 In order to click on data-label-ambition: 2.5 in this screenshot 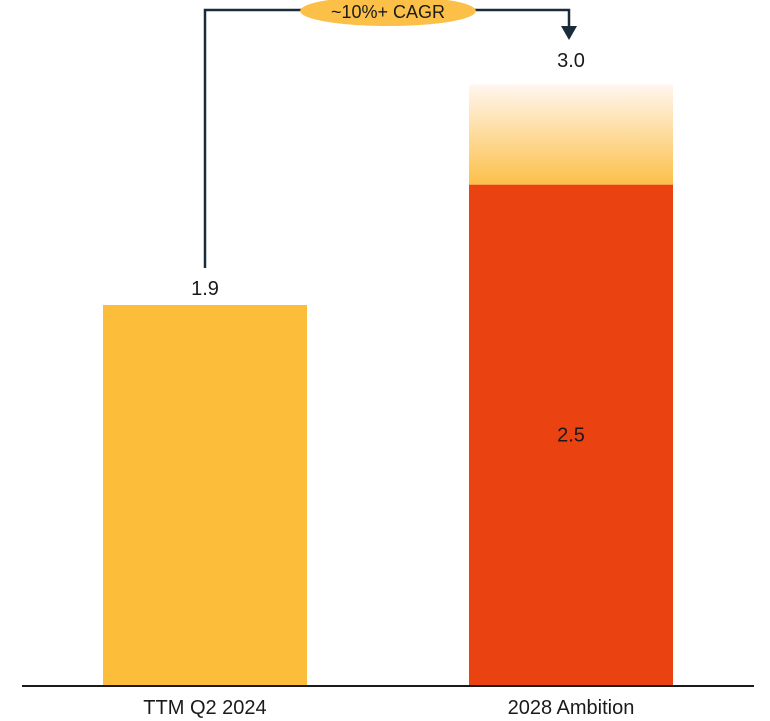, I will do `click(571, 435)`.